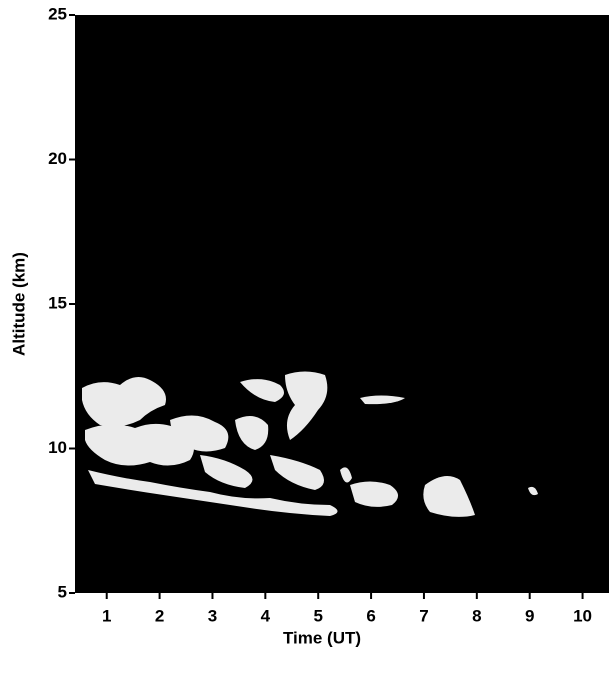 This screenshot has height=673, width=609. I want to click on x-tick-label: 3, so click(212, 615).